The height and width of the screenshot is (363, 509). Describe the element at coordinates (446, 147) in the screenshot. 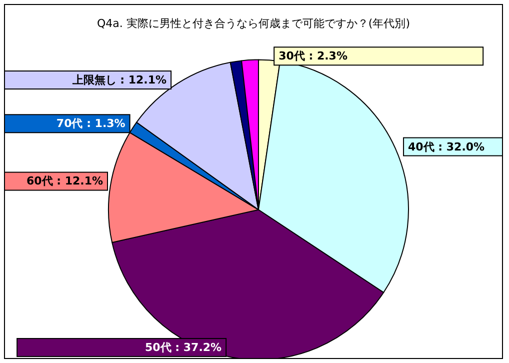

I see `slice-label: 40代 : 32.0%` at that location.